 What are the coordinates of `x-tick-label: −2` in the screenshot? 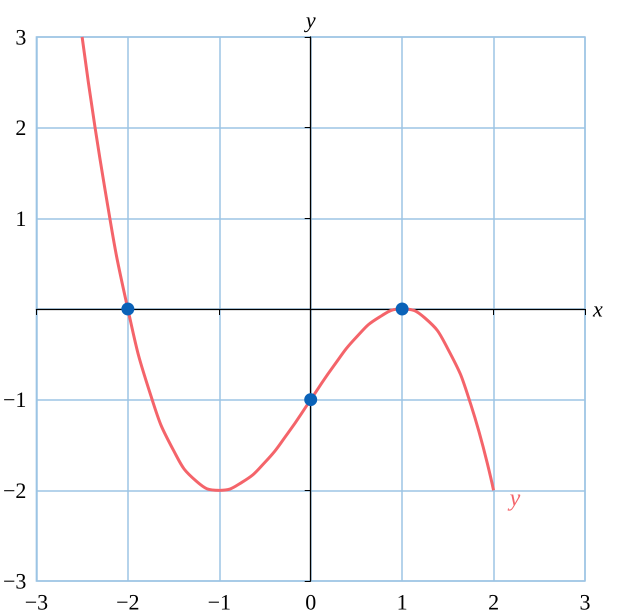 It's located at (128, 601).